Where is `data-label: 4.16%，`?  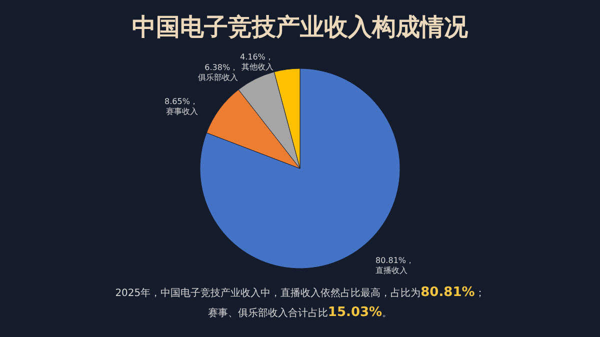
data-label: 4.16%， is located at coordinates (257, 57).